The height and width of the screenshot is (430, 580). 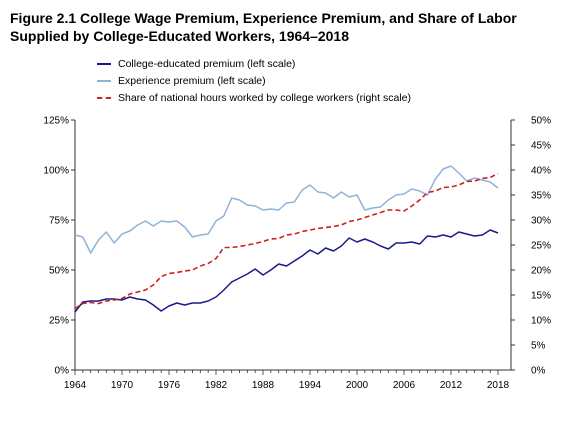 I want to click on left-axis-tick-label: 50%, so click(x=59, y=271).